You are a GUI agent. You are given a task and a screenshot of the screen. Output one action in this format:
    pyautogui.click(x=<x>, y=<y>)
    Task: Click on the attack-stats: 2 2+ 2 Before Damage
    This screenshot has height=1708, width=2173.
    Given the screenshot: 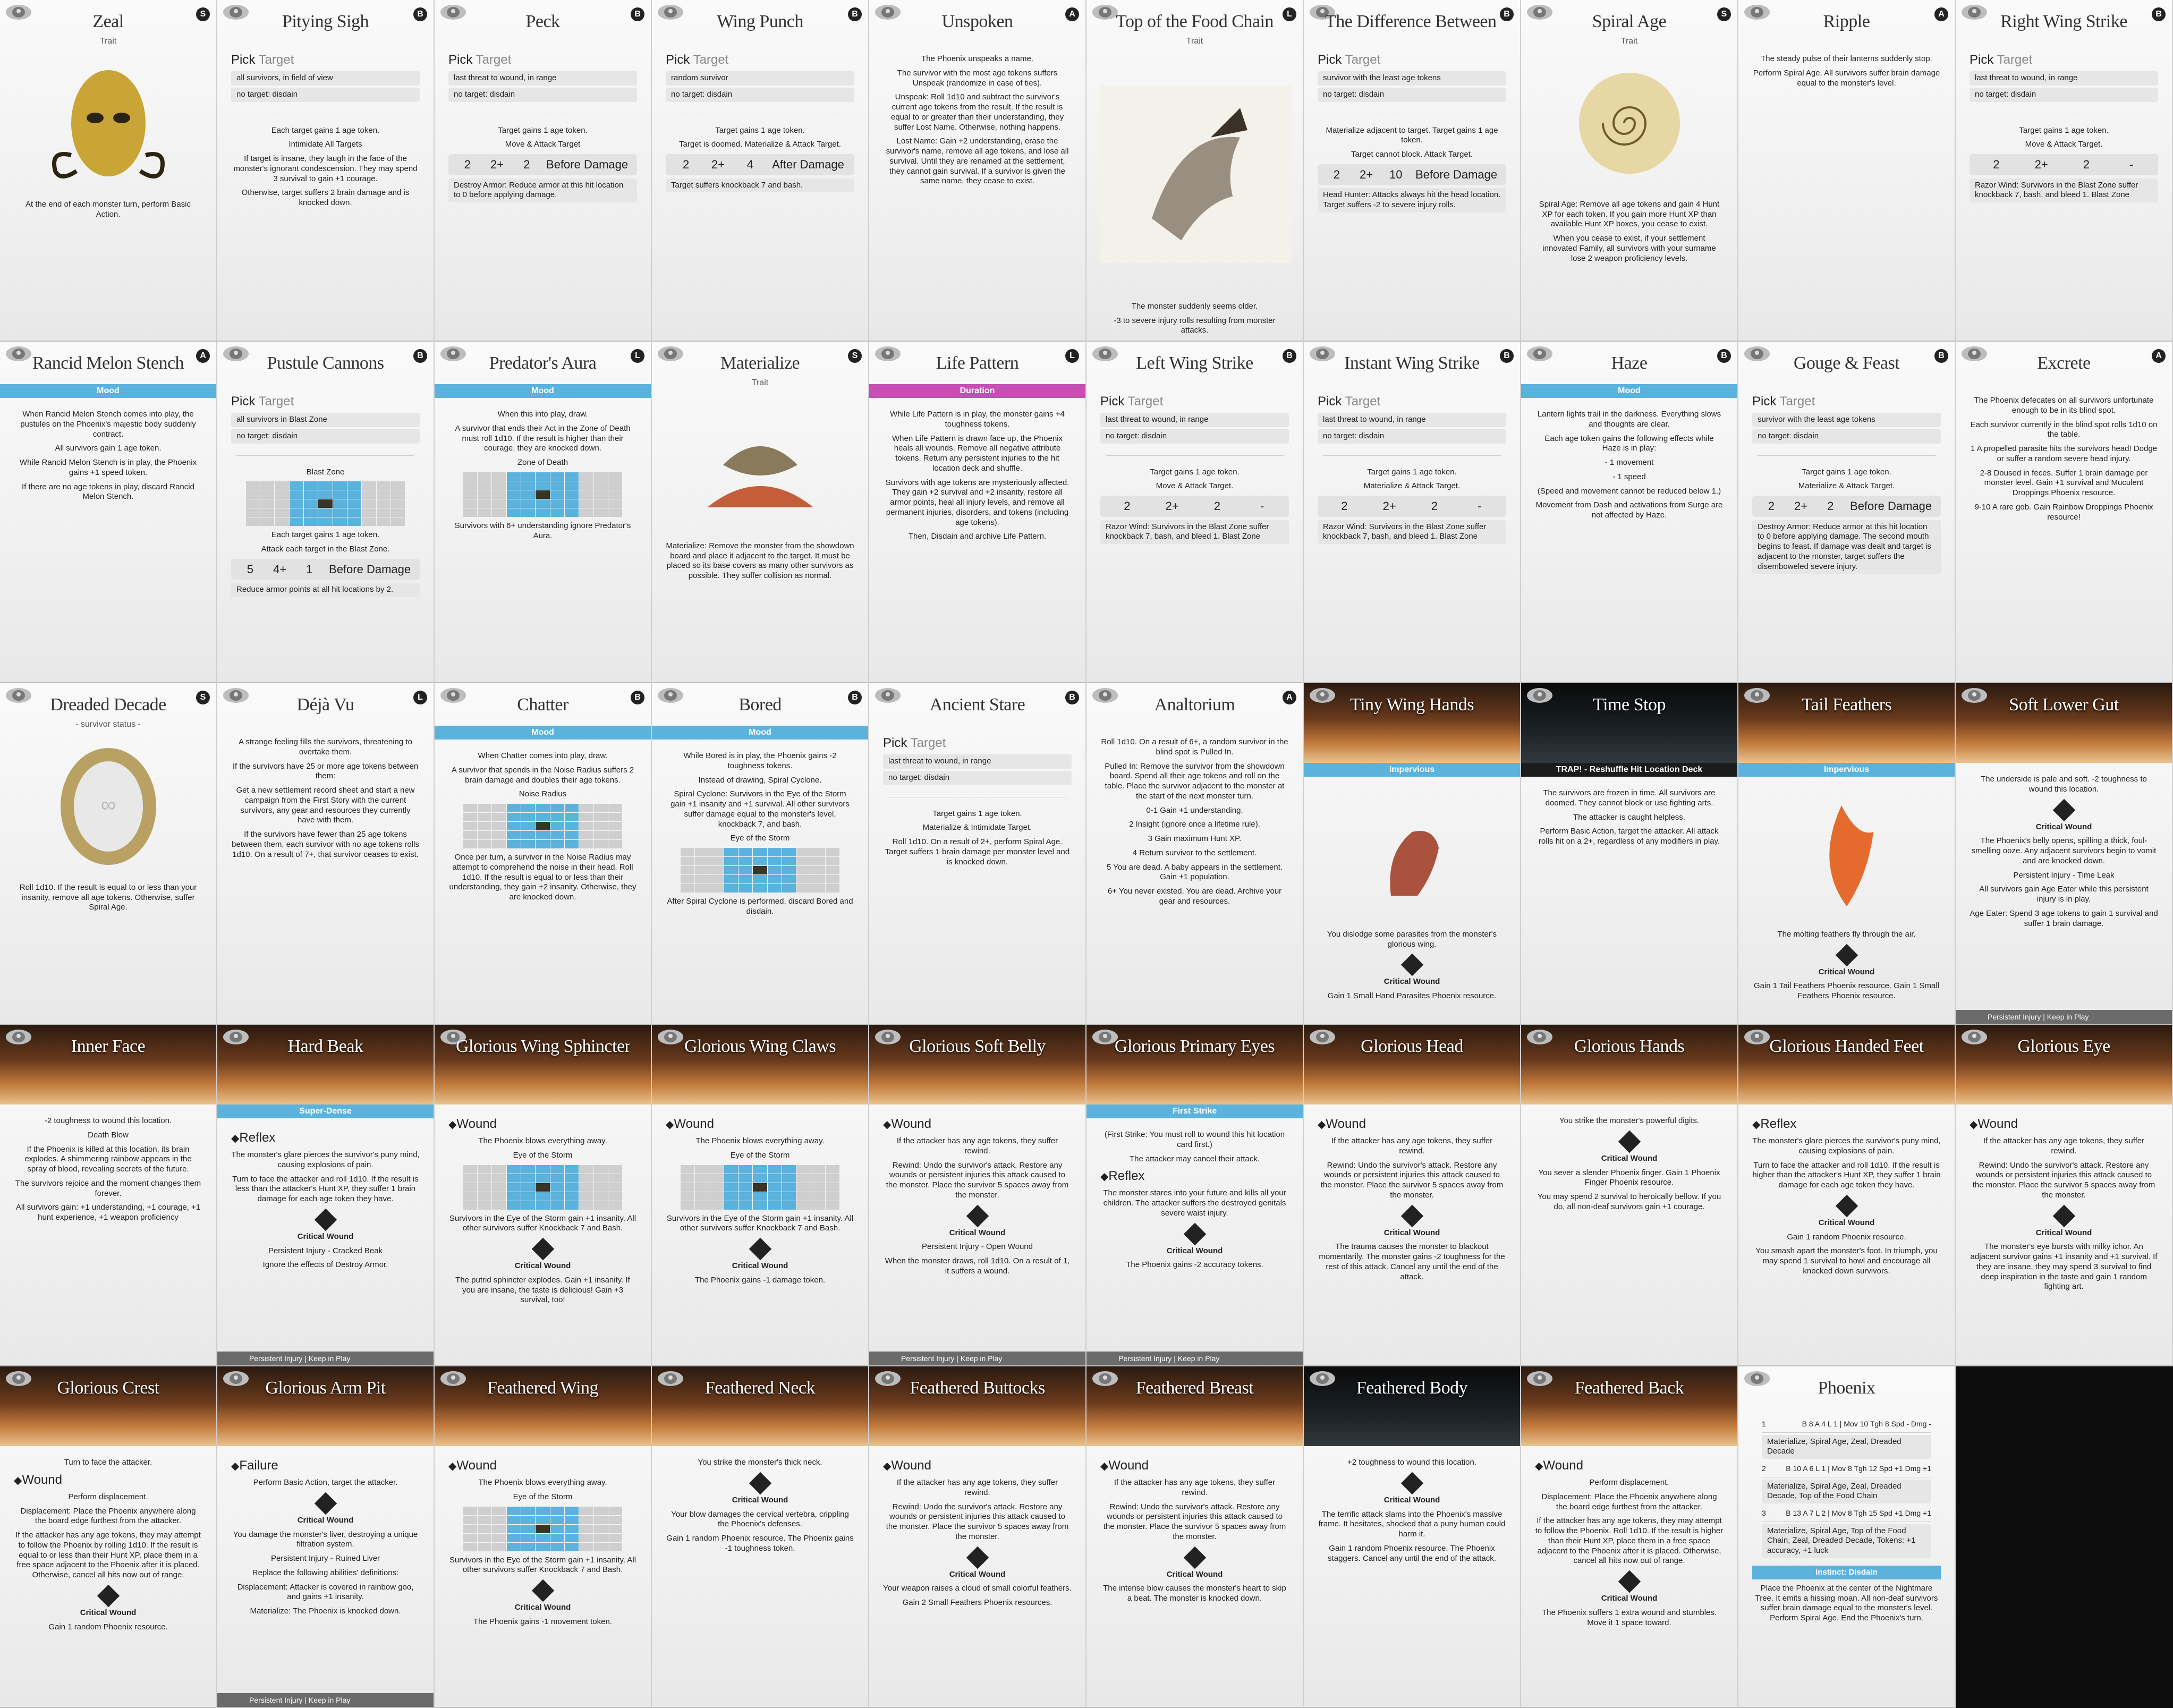 What is the action you would take?
    pyautogui.click(x=542, y=165)
    